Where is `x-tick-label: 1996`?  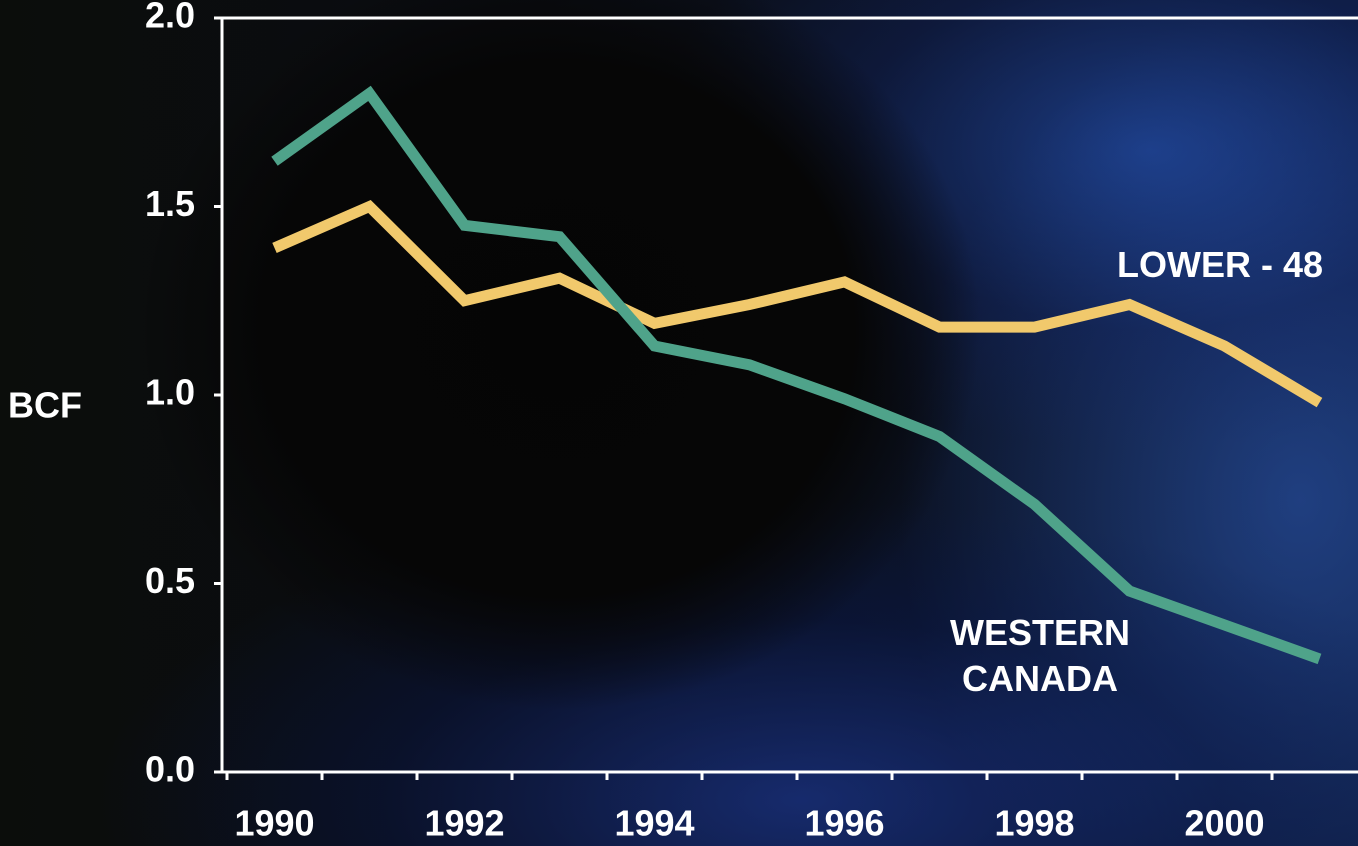
x-tick-label: 1996 is located at coordinates (844, 823).